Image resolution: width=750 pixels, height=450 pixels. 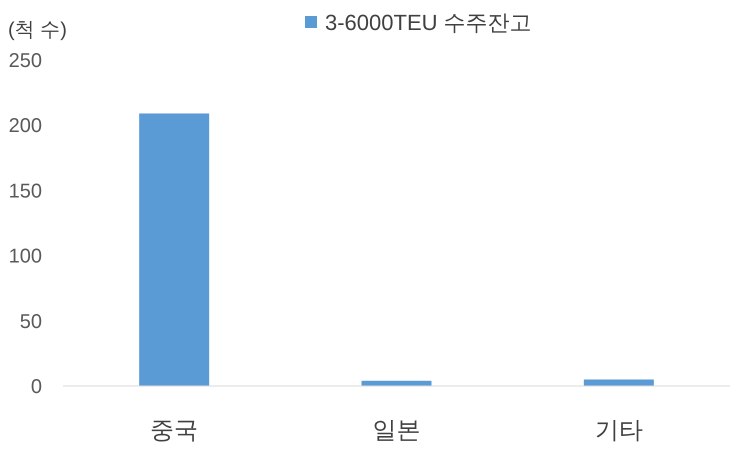 What do you see at coordinates (31, 321) in the screenshot?
I see `y-tick-label: 50` at bounding box center [31, 321].